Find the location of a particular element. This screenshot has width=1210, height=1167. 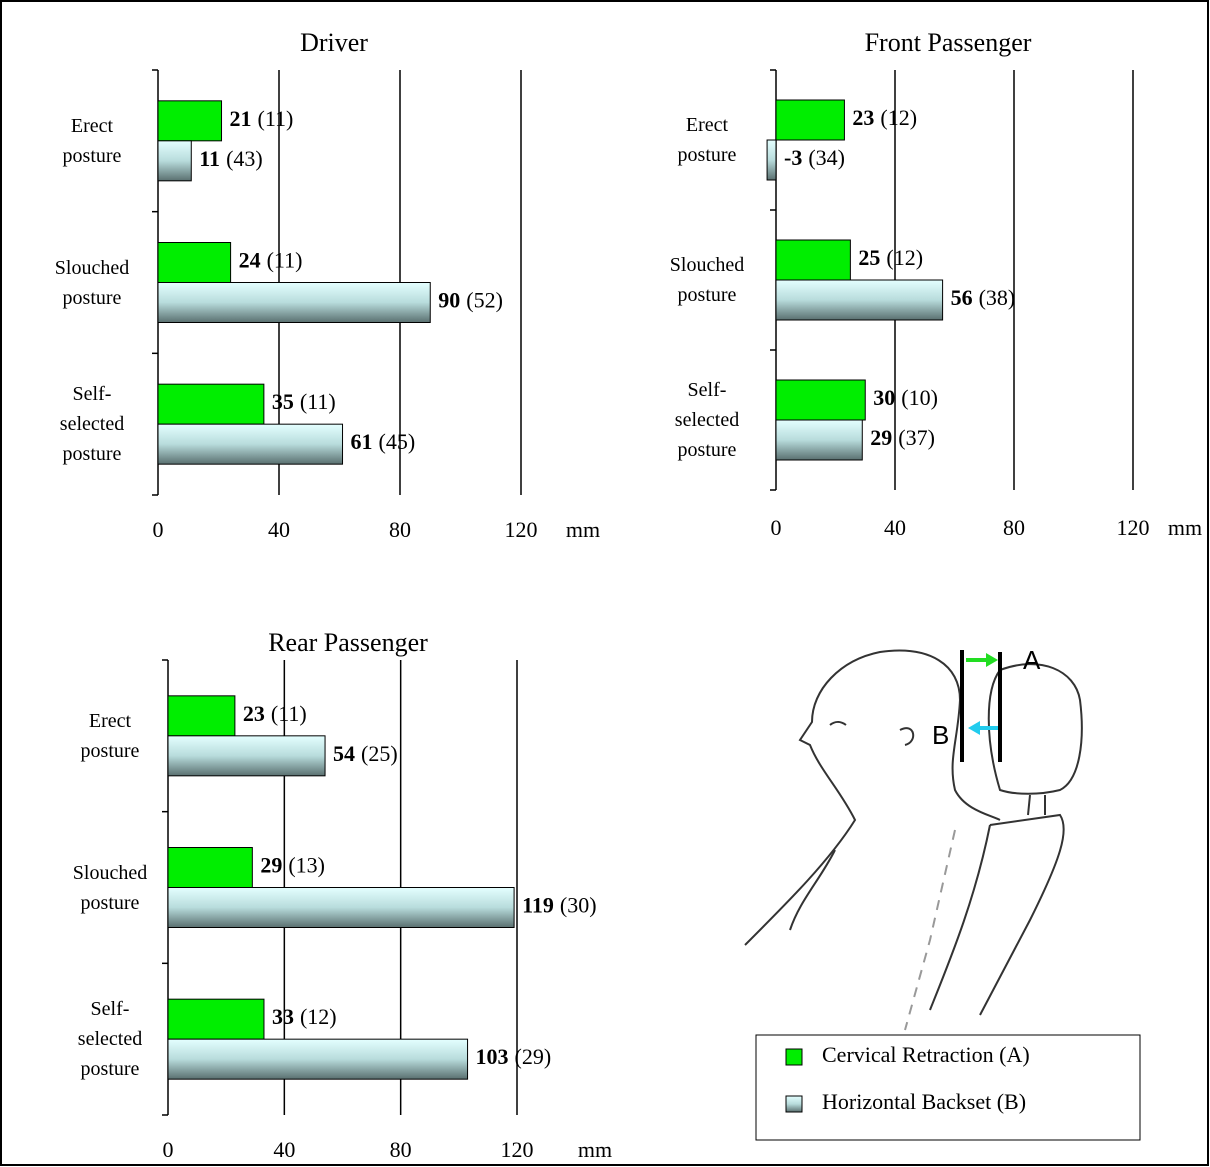

value-label: 54 (25) is located at coordinates (365, 753).